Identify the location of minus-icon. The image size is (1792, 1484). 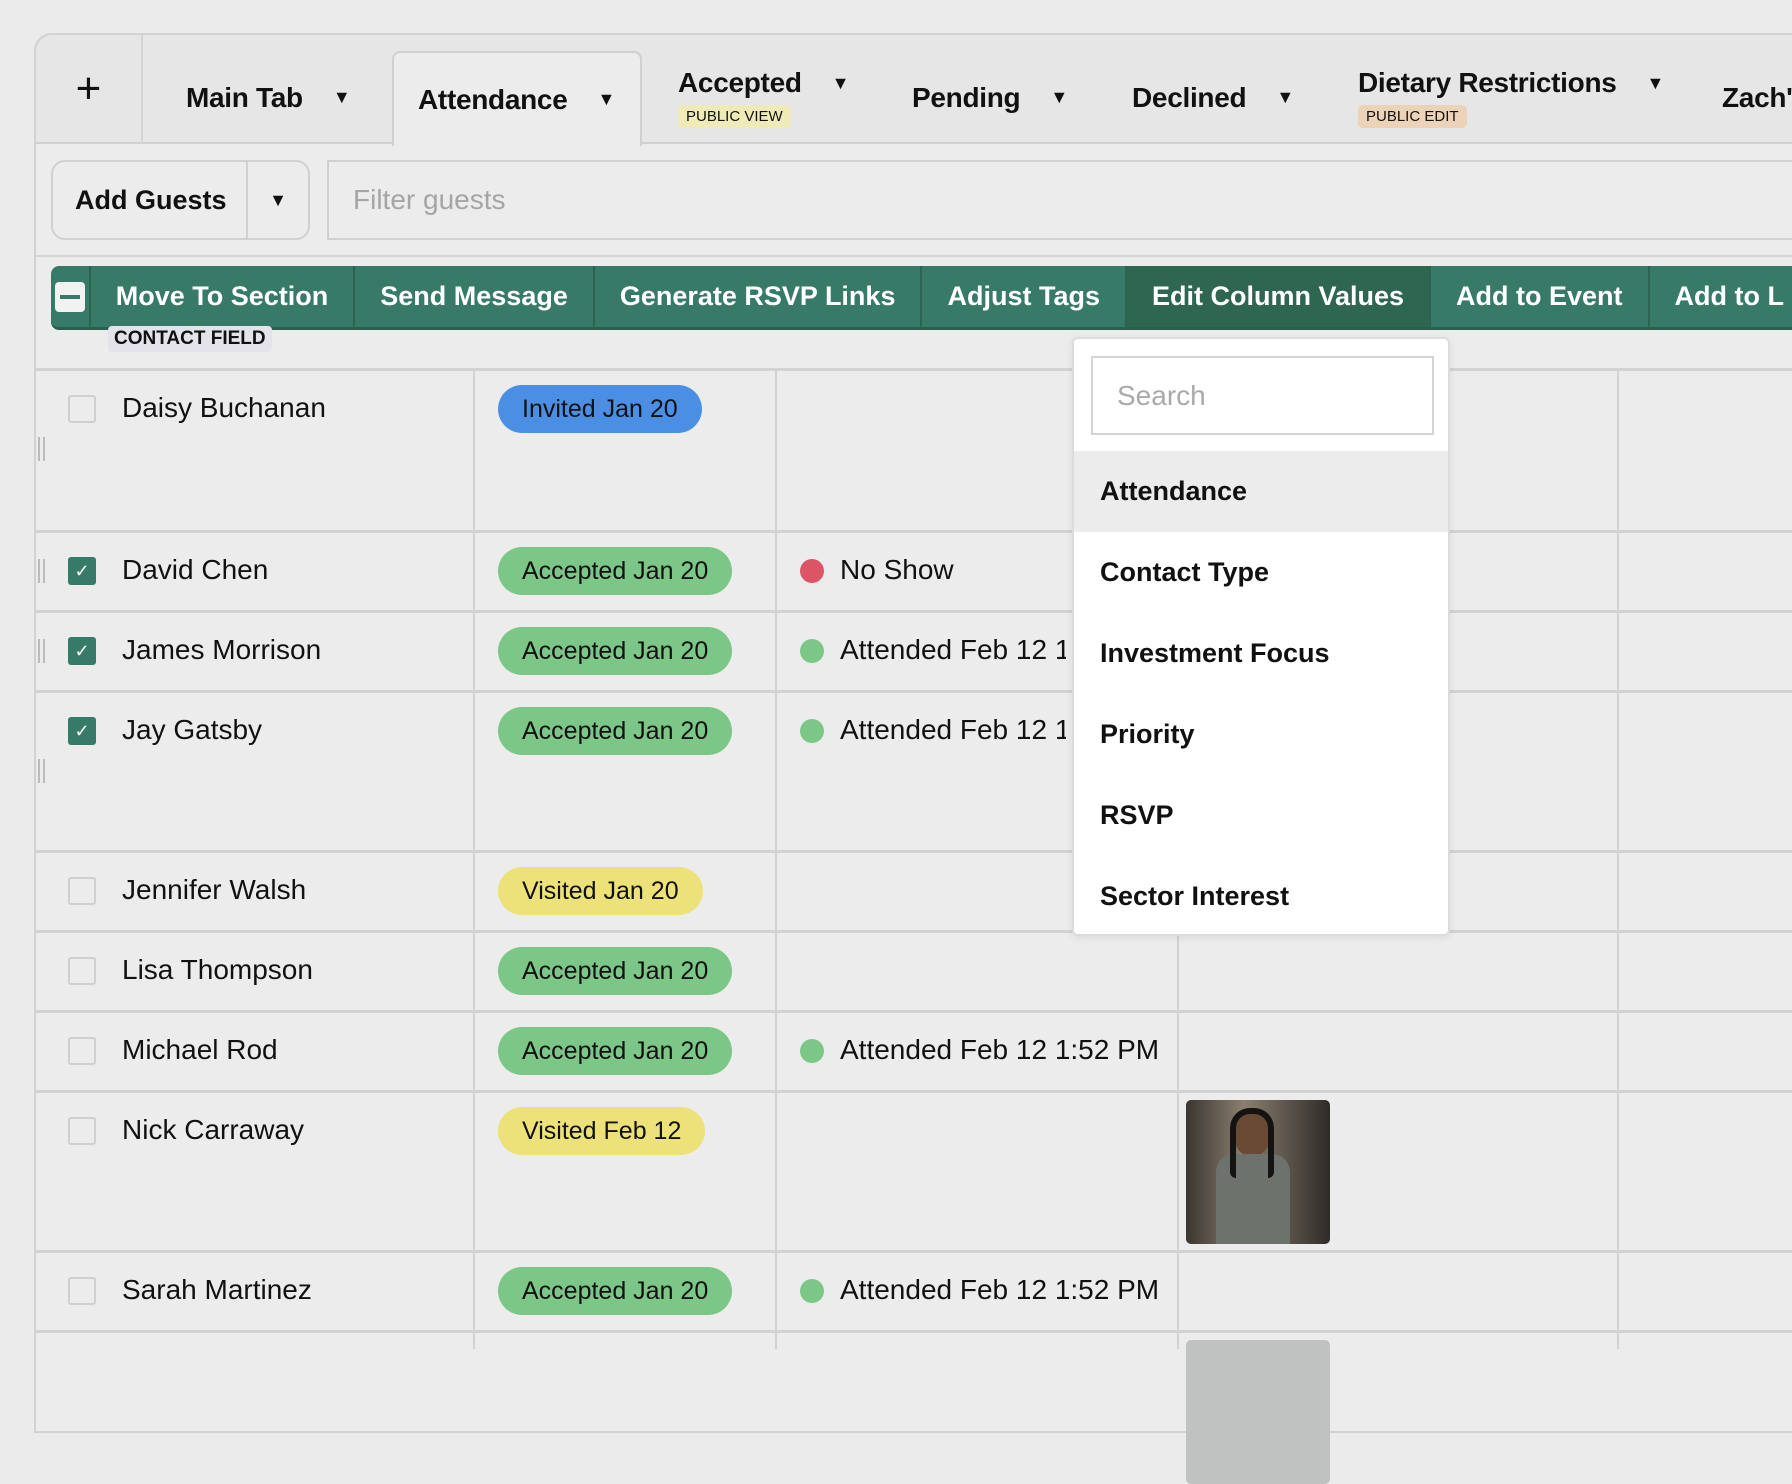
(69, 296).